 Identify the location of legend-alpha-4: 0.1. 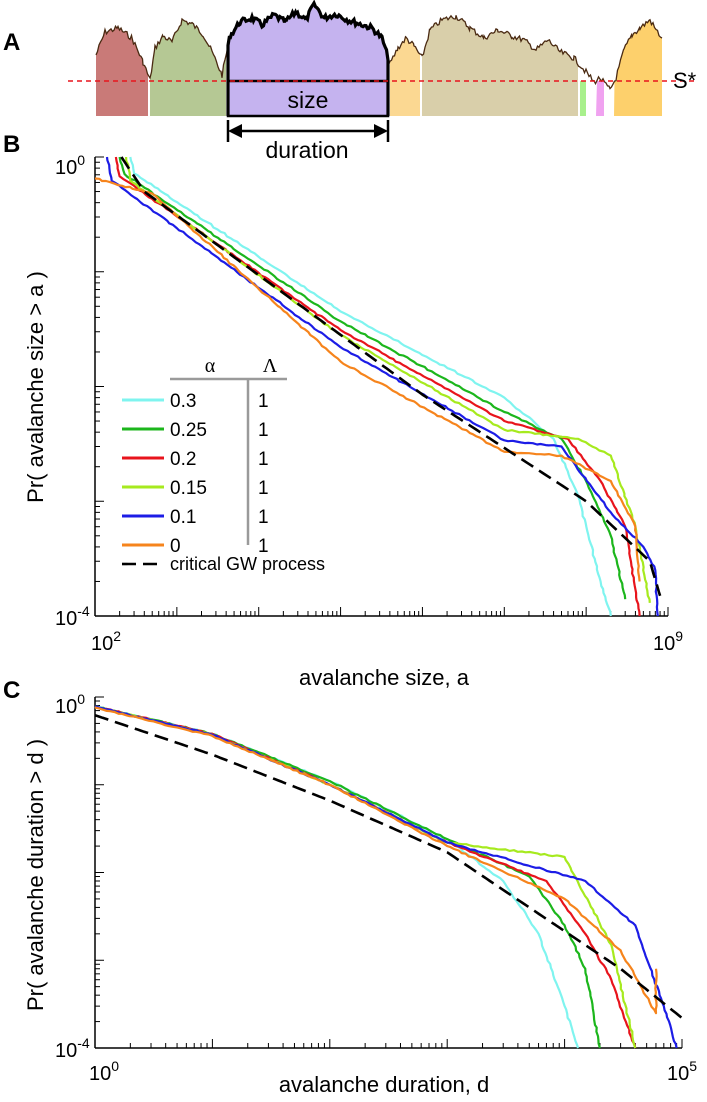
(183, 517).